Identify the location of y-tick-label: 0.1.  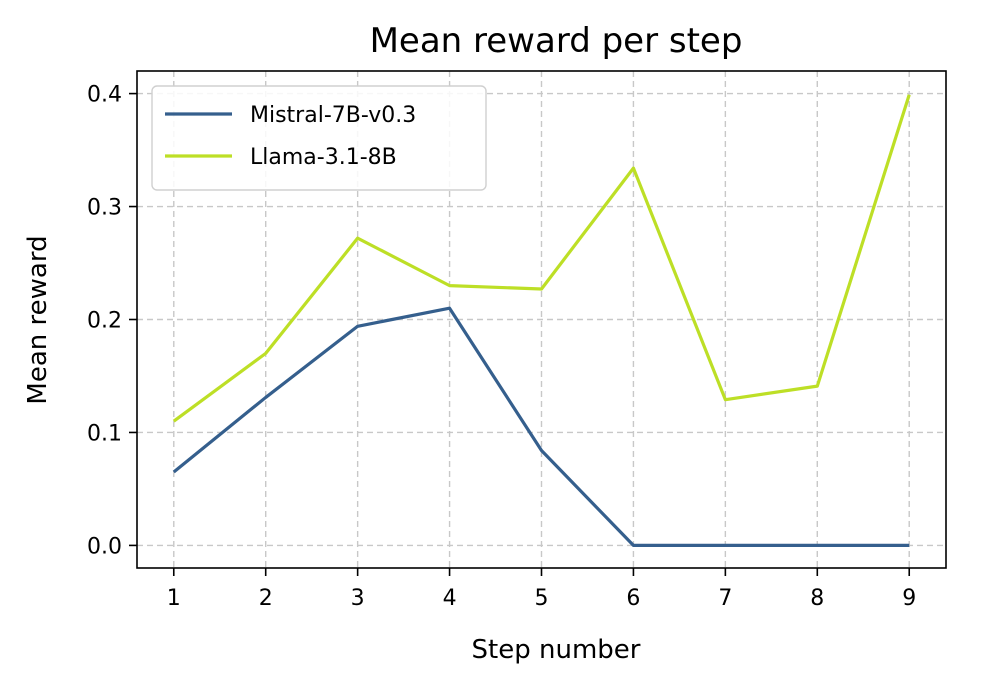
(104, 433).